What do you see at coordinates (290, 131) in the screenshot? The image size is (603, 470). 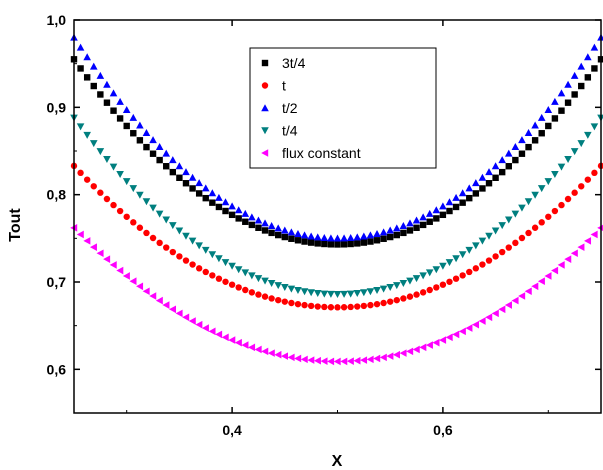 I see `legend-label: t/4` at bounding box center [290, 131].